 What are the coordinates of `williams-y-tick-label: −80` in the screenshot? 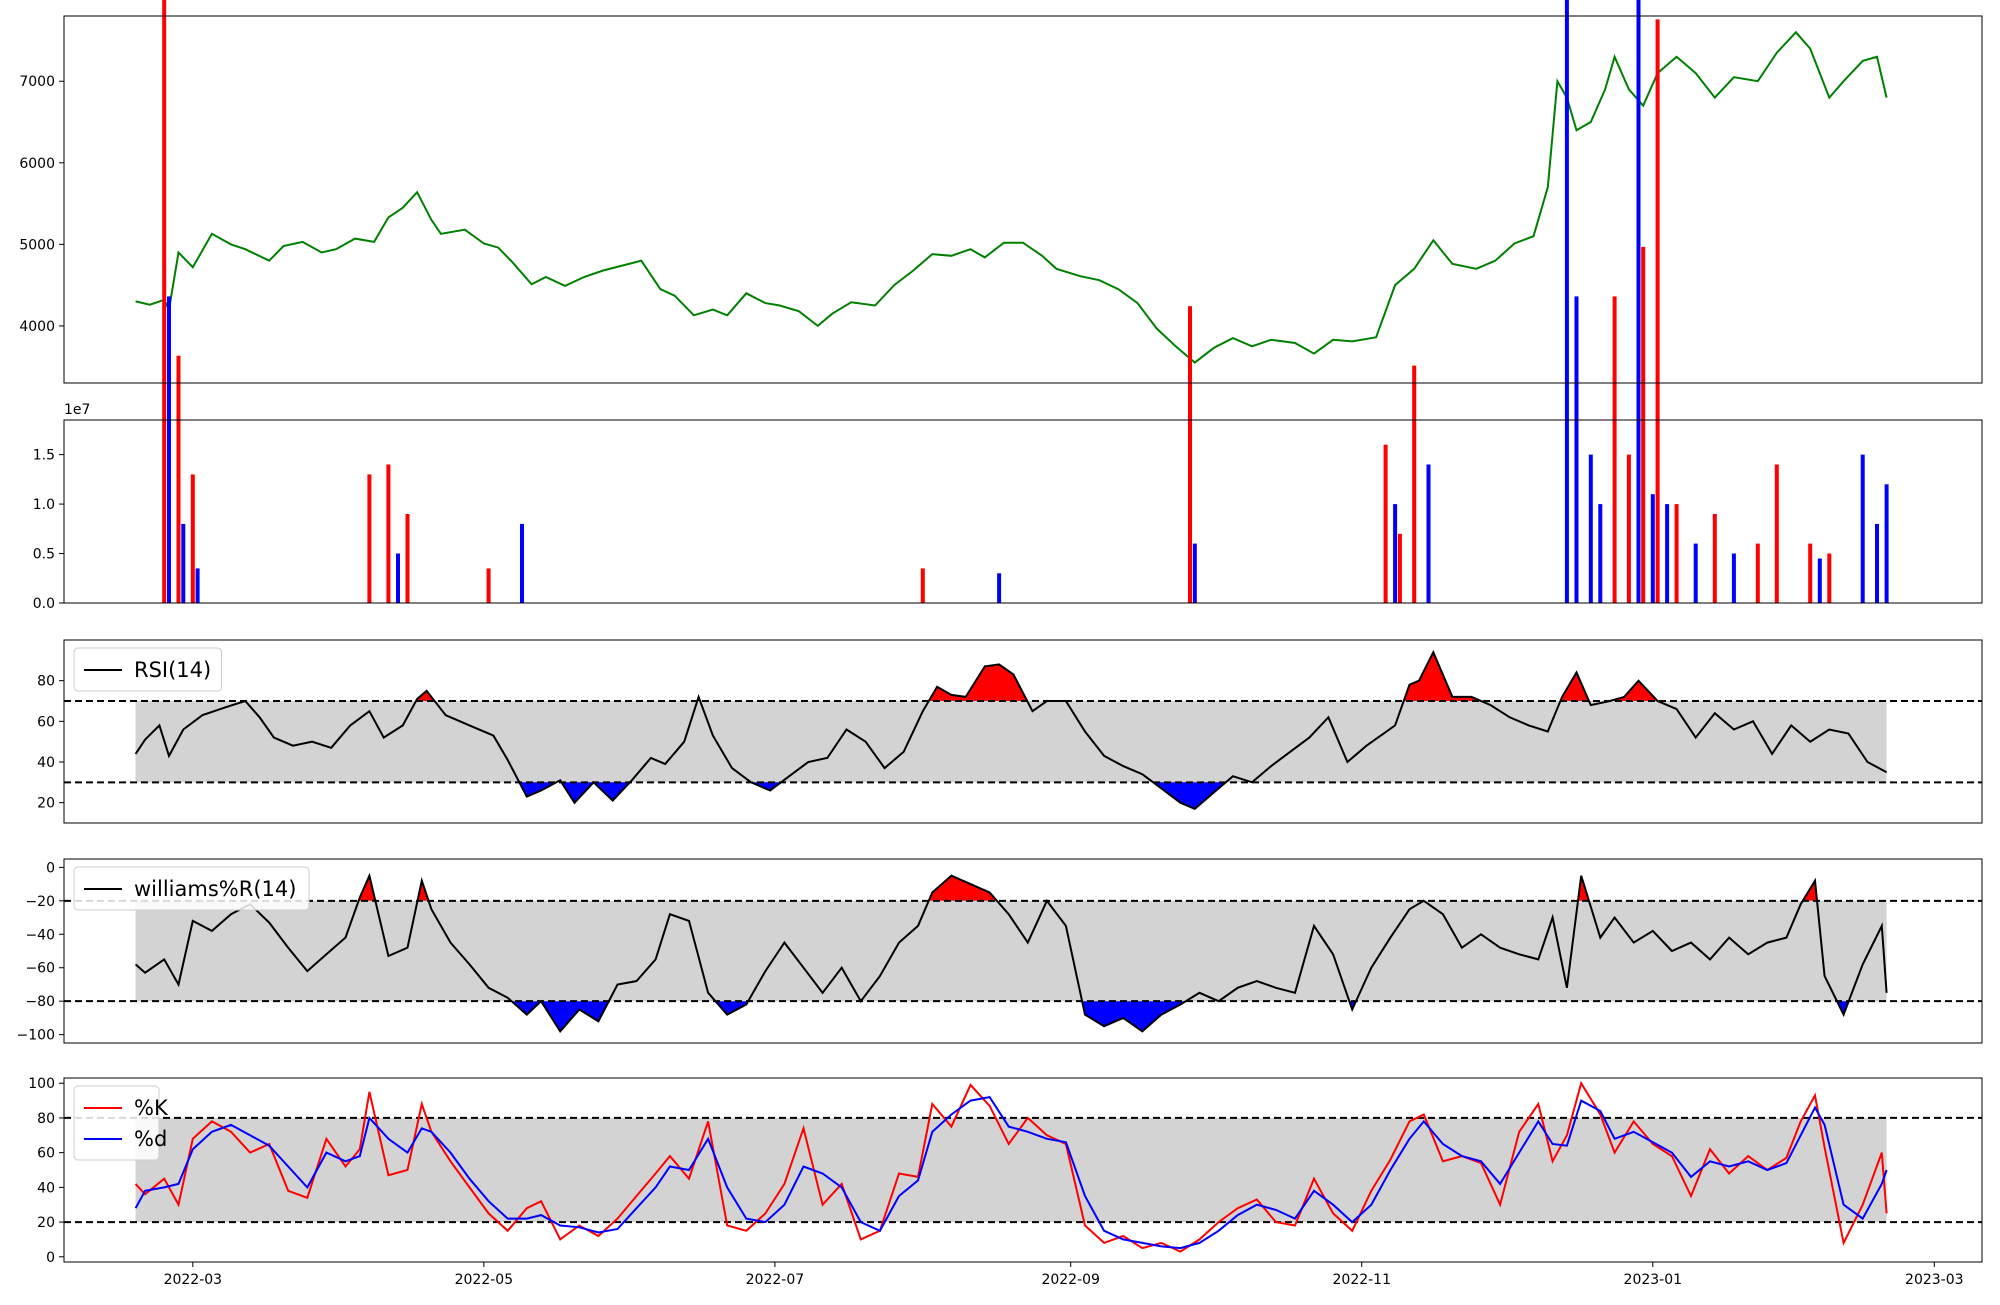 It's located at (40, 1002).